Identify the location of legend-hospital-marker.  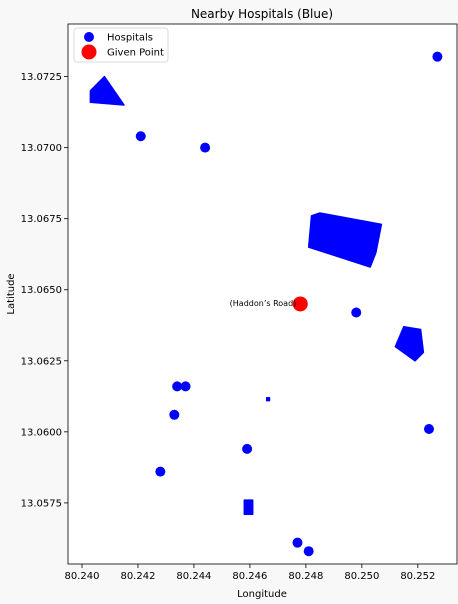
(89, 37).